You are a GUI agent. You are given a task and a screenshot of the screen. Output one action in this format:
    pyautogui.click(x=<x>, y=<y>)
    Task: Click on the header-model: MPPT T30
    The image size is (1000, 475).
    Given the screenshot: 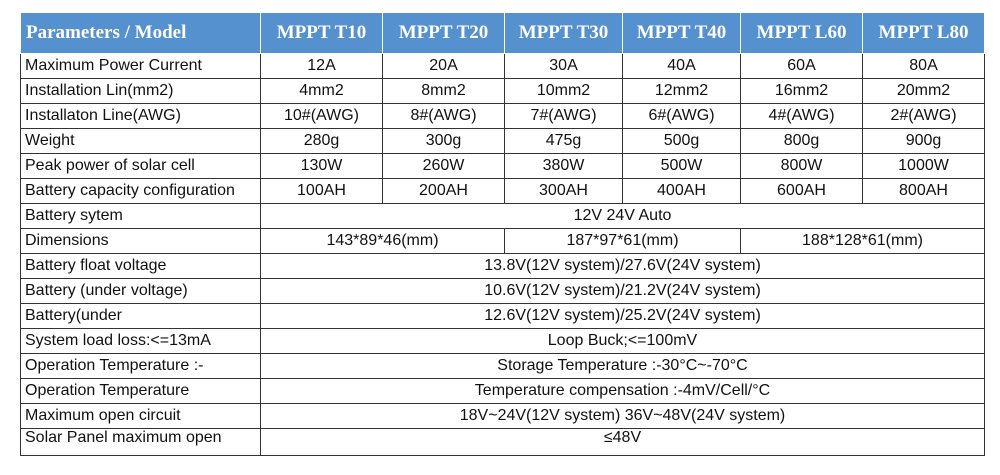 What is the action you would take?
    pyautogui.click(x=563, y=33)
    